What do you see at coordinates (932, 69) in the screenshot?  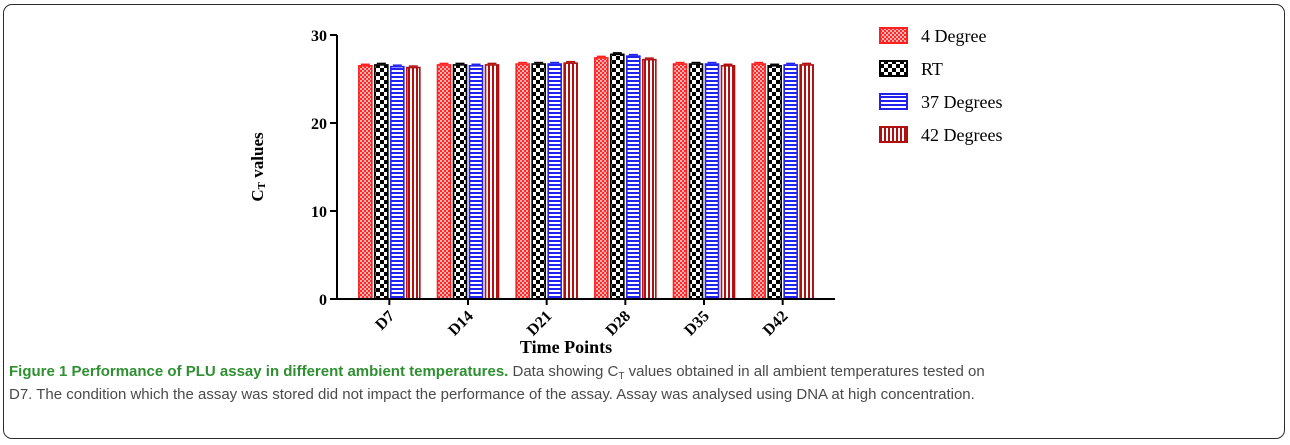 I see `legend-label: RT` at bounding box center [932, 69].